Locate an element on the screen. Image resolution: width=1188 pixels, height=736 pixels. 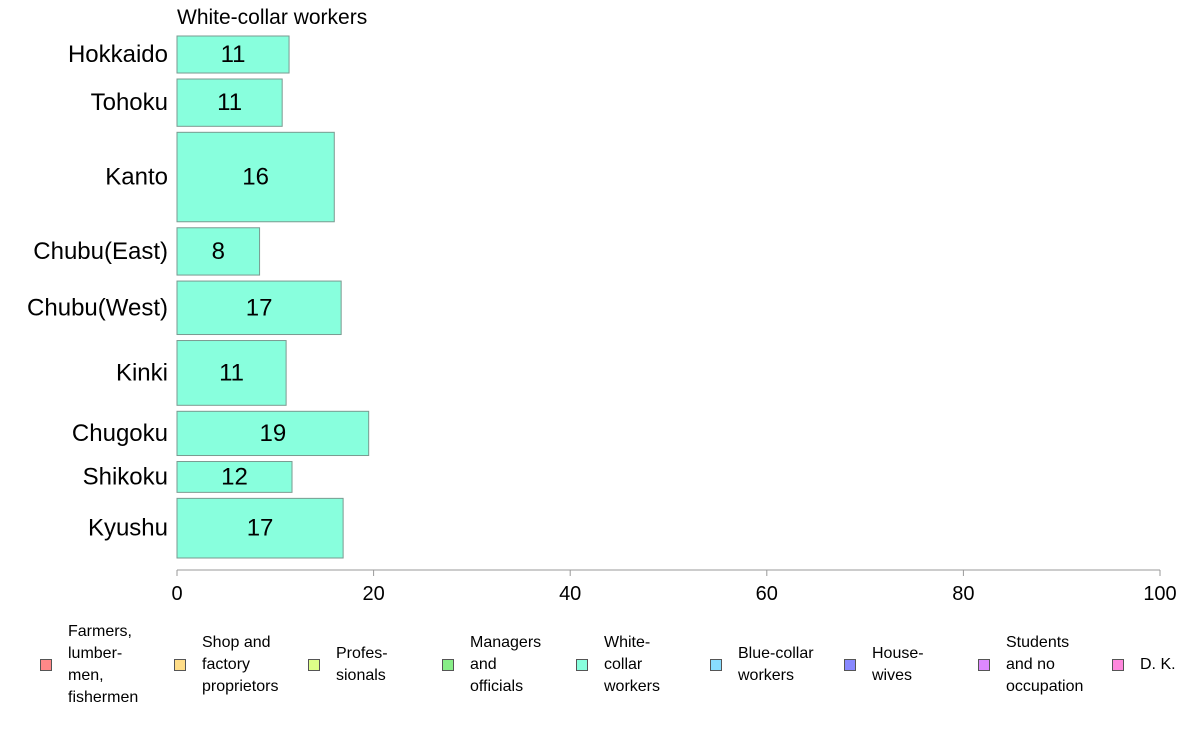
legend-label: D. K. is located at coordinates (1158, 664).